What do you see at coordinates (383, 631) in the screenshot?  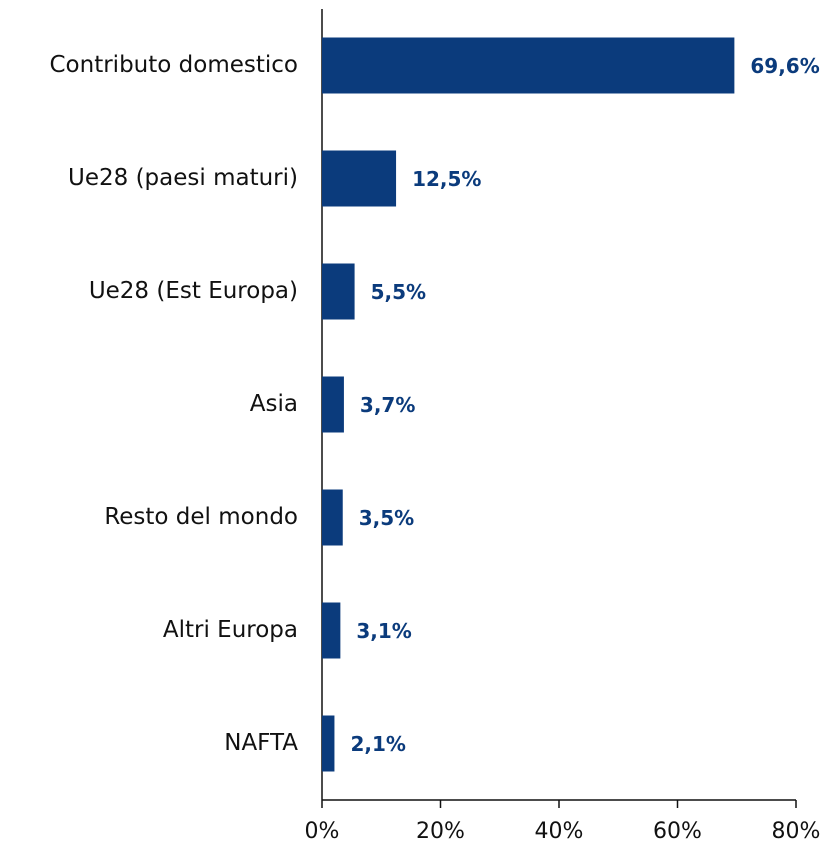 I see `value-label: 3,1%` at bounding box center [383, 631].